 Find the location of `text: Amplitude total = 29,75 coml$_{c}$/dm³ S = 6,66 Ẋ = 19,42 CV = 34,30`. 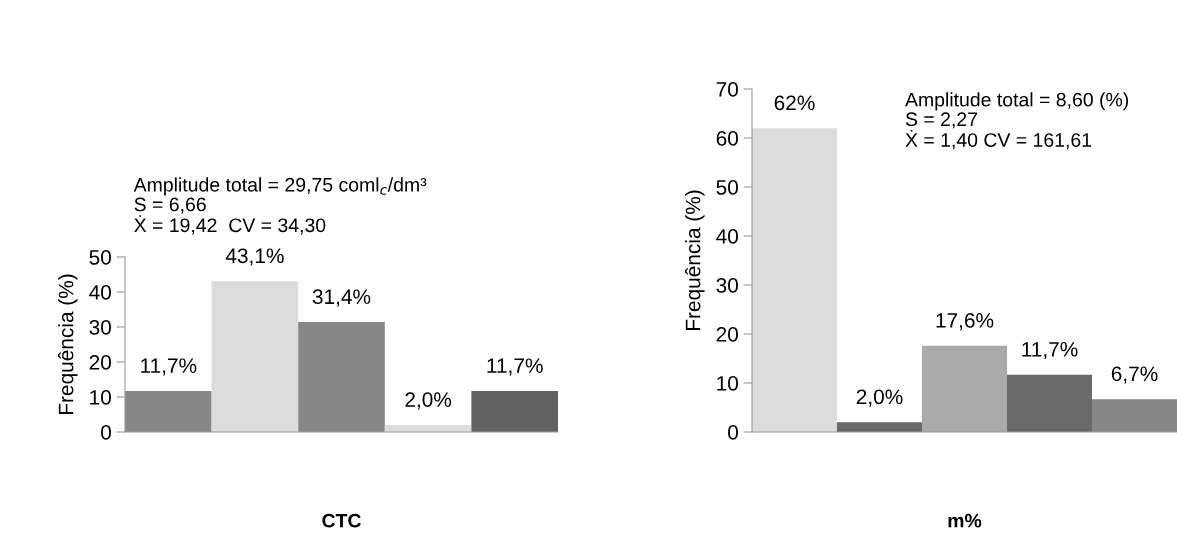

text: Amplitude total = 29,75 coml$_{c}$/dm³ S = 6,66 Ẋ = 19,42 CV = 34,30 is located at coordinates (280, 206).